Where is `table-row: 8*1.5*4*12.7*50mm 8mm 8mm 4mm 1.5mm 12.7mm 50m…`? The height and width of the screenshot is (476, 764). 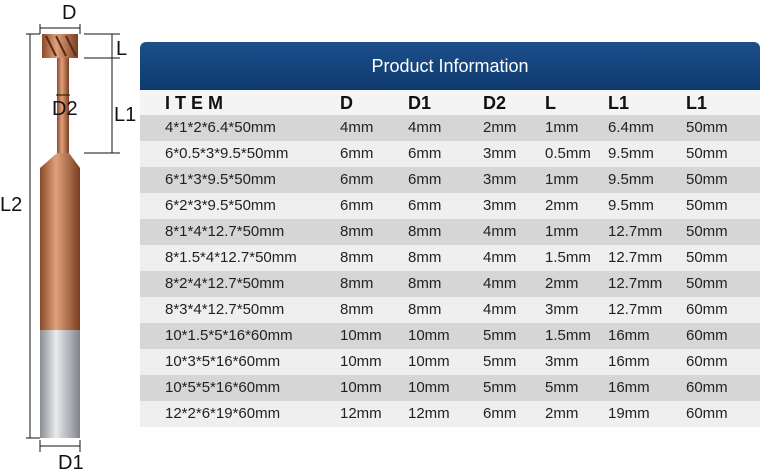 table-row: 8*1.5*4*12.7*50mm 8mm 8mm 4mm 1.5mm 12.7mm 50m… is located at coordinates (450, 258).